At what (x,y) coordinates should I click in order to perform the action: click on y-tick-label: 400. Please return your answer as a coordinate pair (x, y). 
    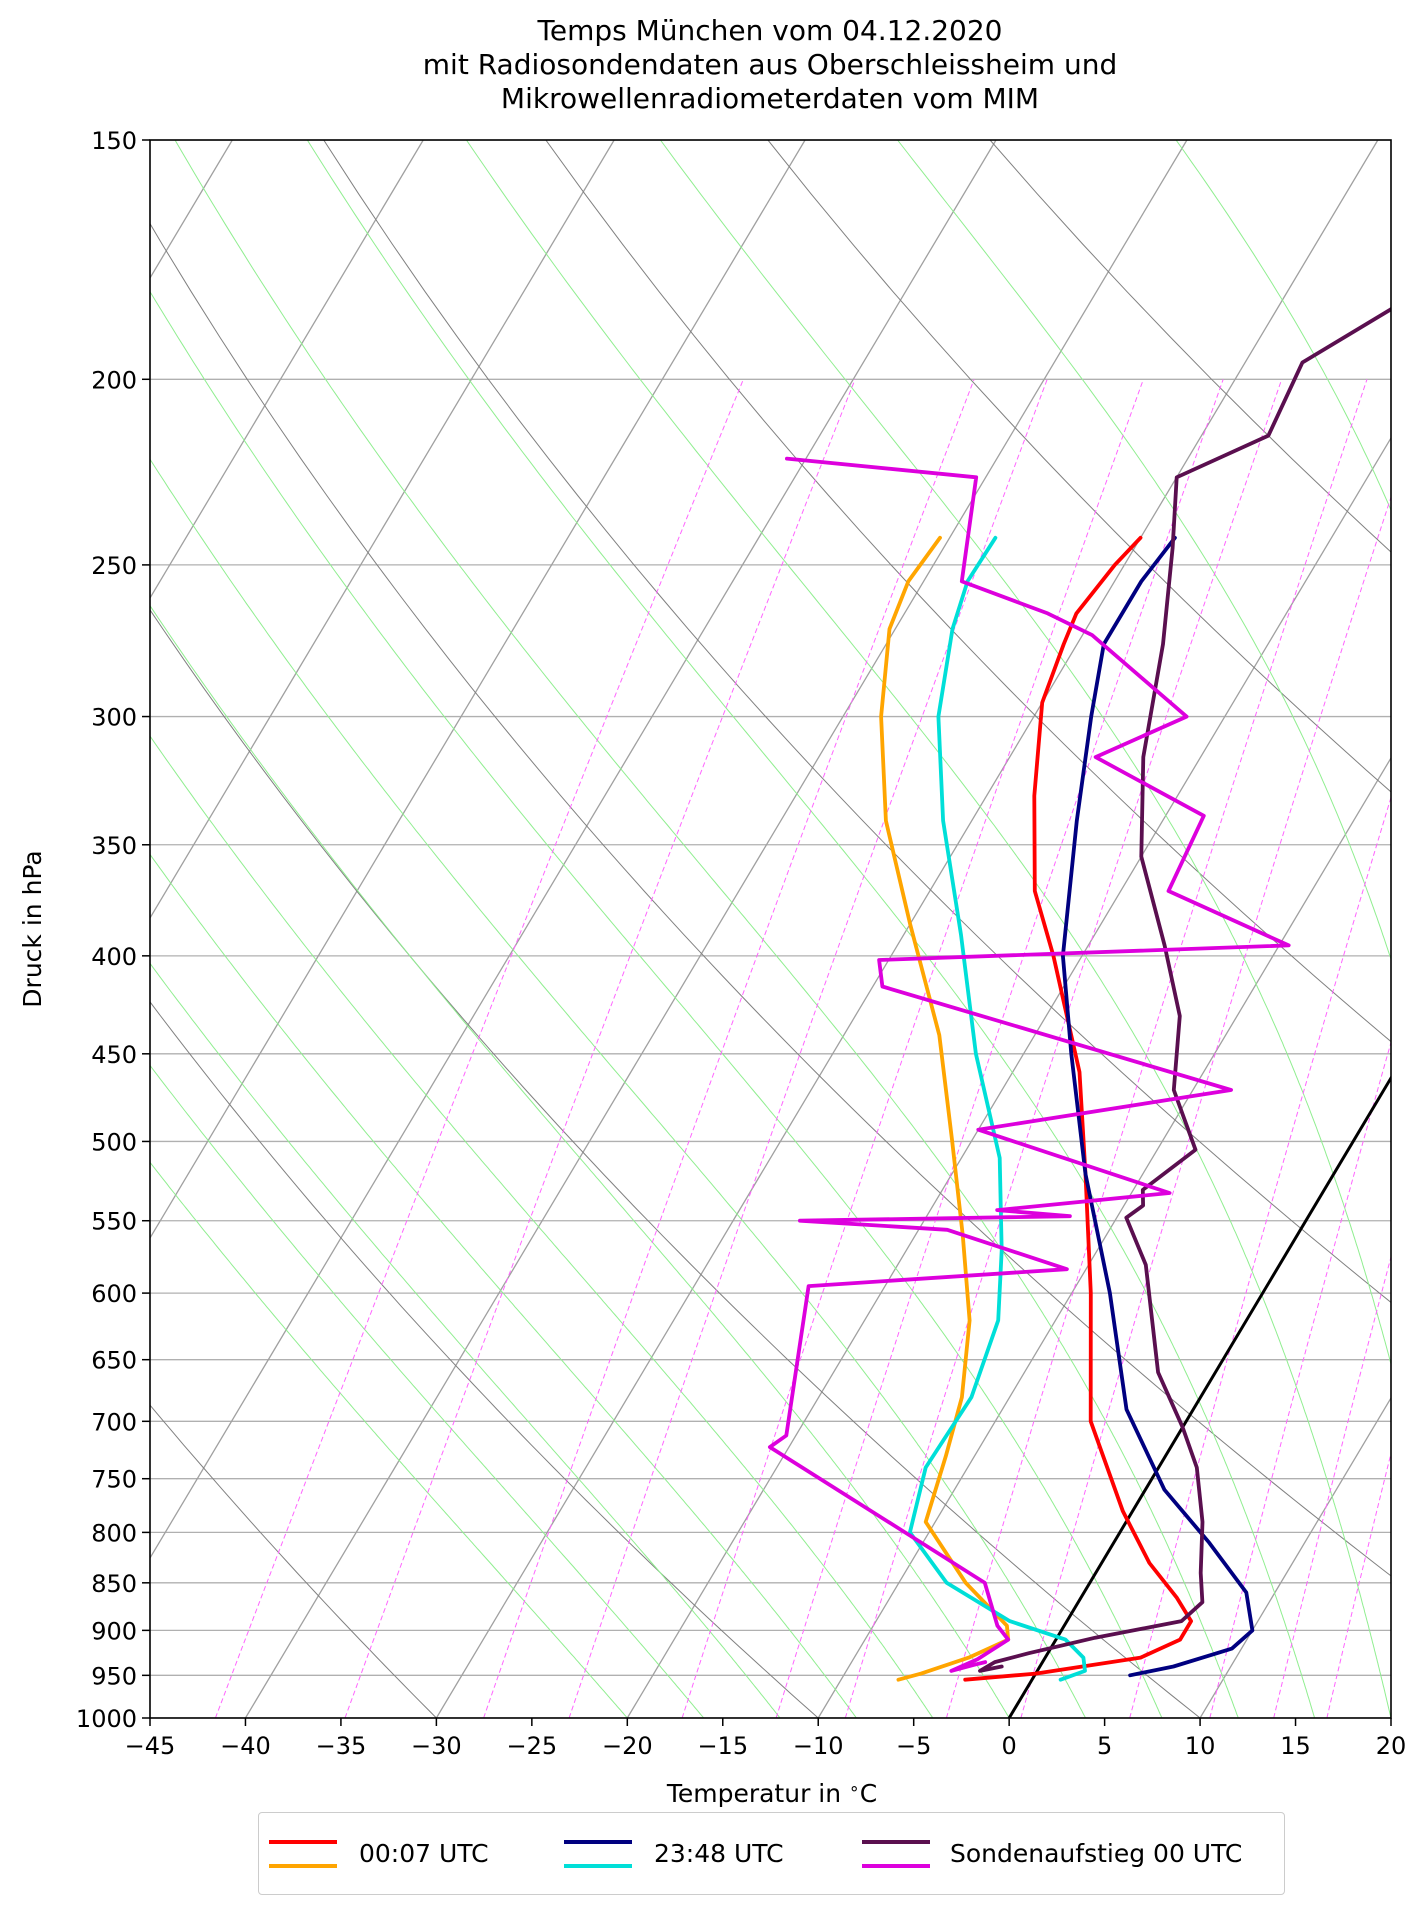
    Looking at the image, I should click on (114, 957).